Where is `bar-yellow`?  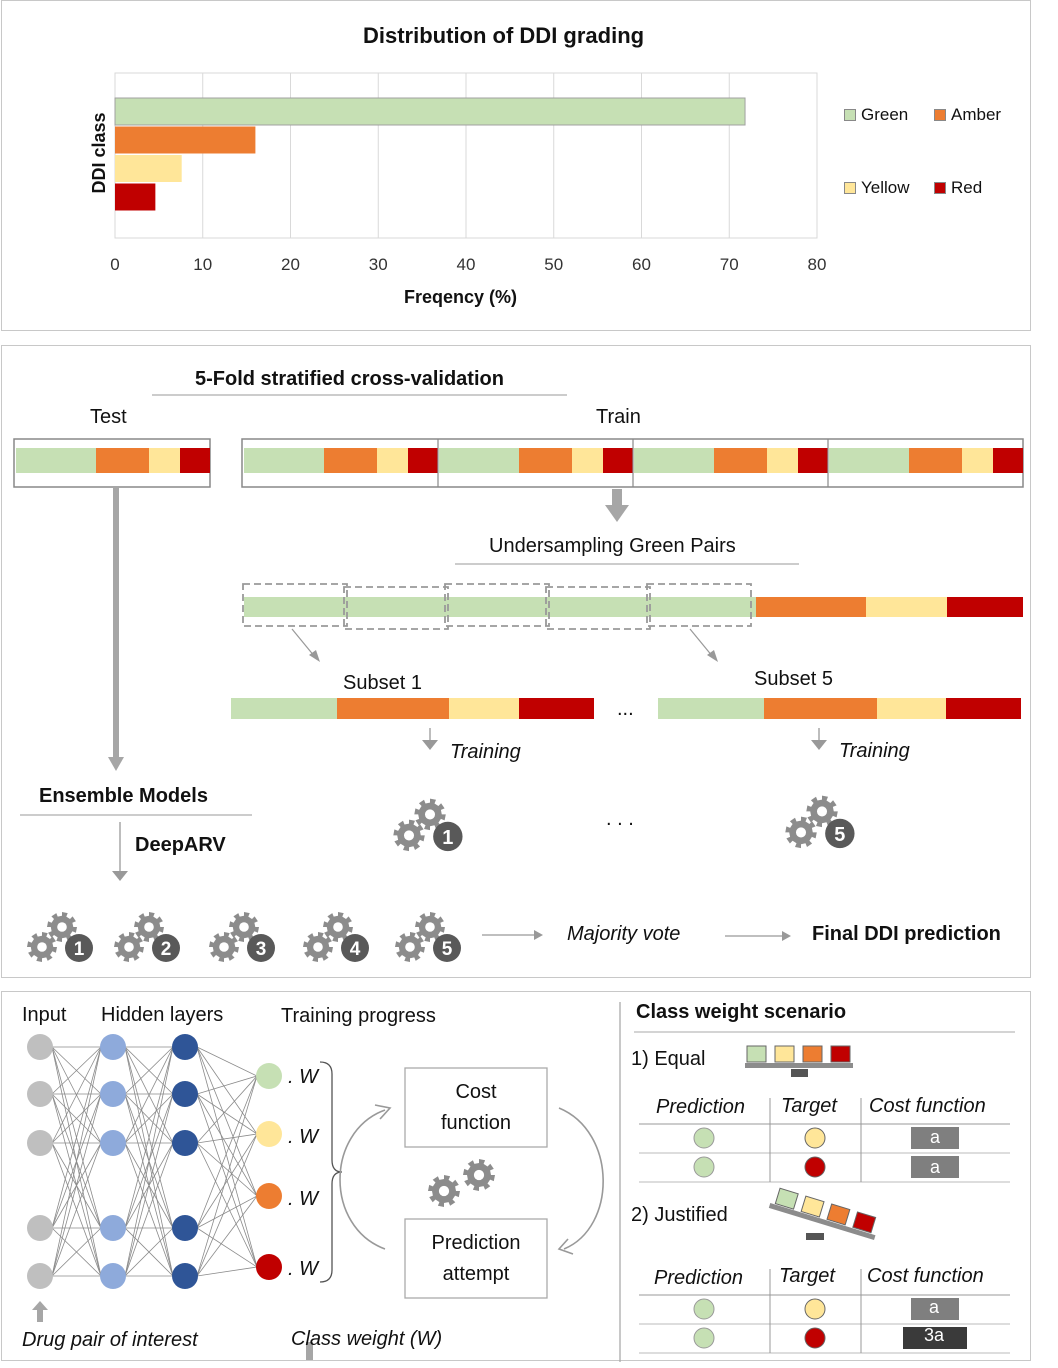 bar-yellow is located at coordinates (148, 168).